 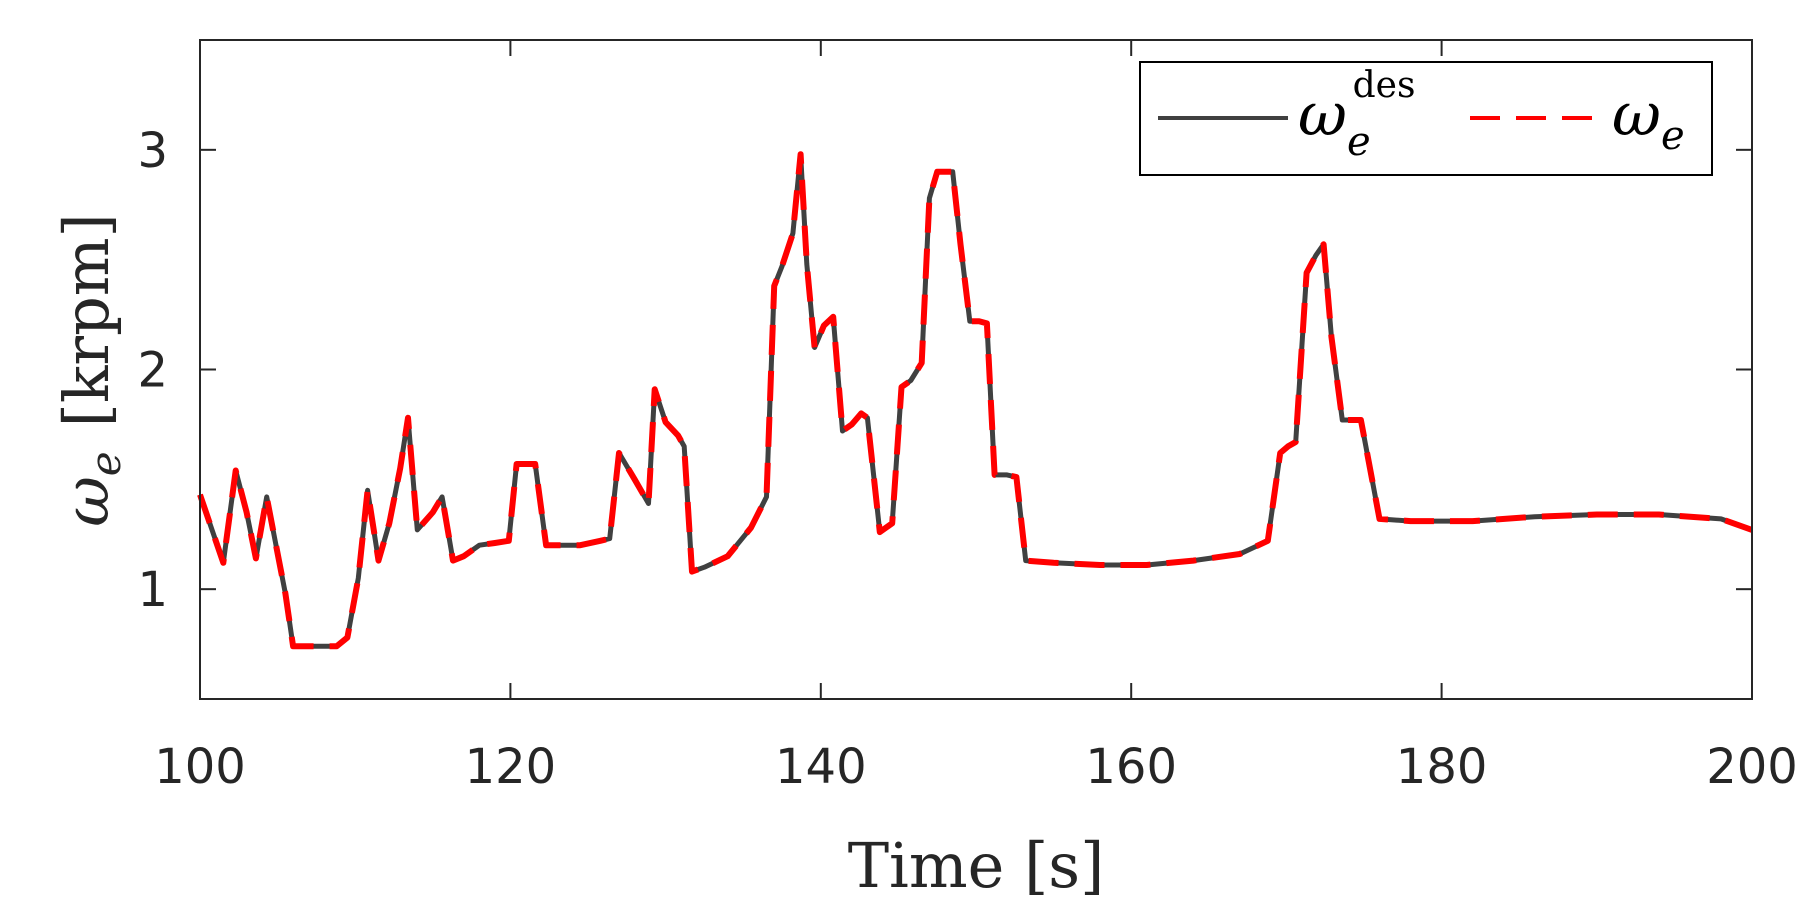 I want to click on legend-label-desired-sub: e, so click(x=1359, y=142).